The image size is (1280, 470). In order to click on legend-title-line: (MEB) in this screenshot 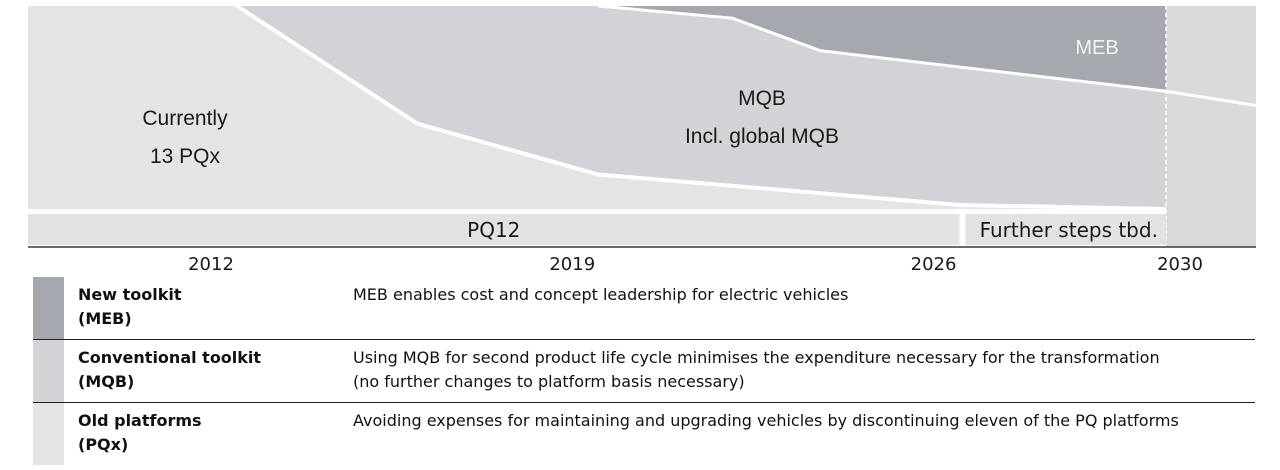, I will do `click(105, 318)`.